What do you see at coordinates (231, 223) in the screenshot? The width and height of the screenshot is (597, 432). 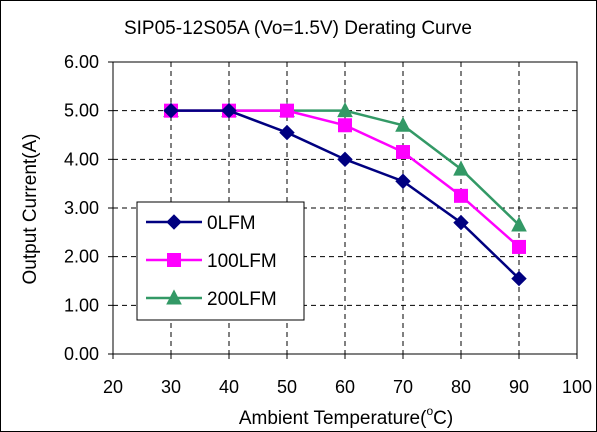 I see `legend-label: 0LFM` at bounding box center [231, 223].